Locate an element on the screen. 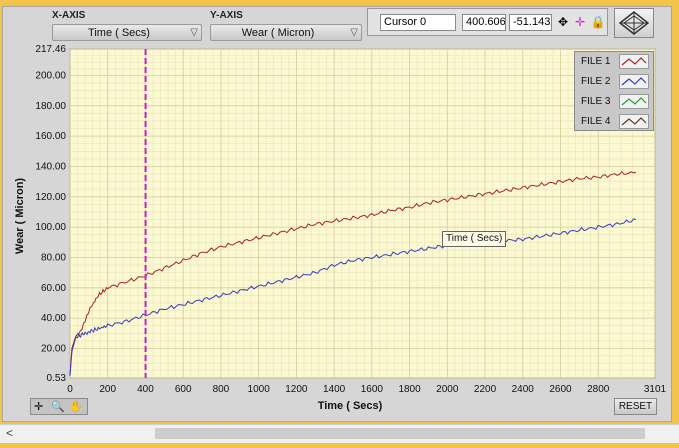  y-tick-label: 0.53 is located at coordinates (57, 378).